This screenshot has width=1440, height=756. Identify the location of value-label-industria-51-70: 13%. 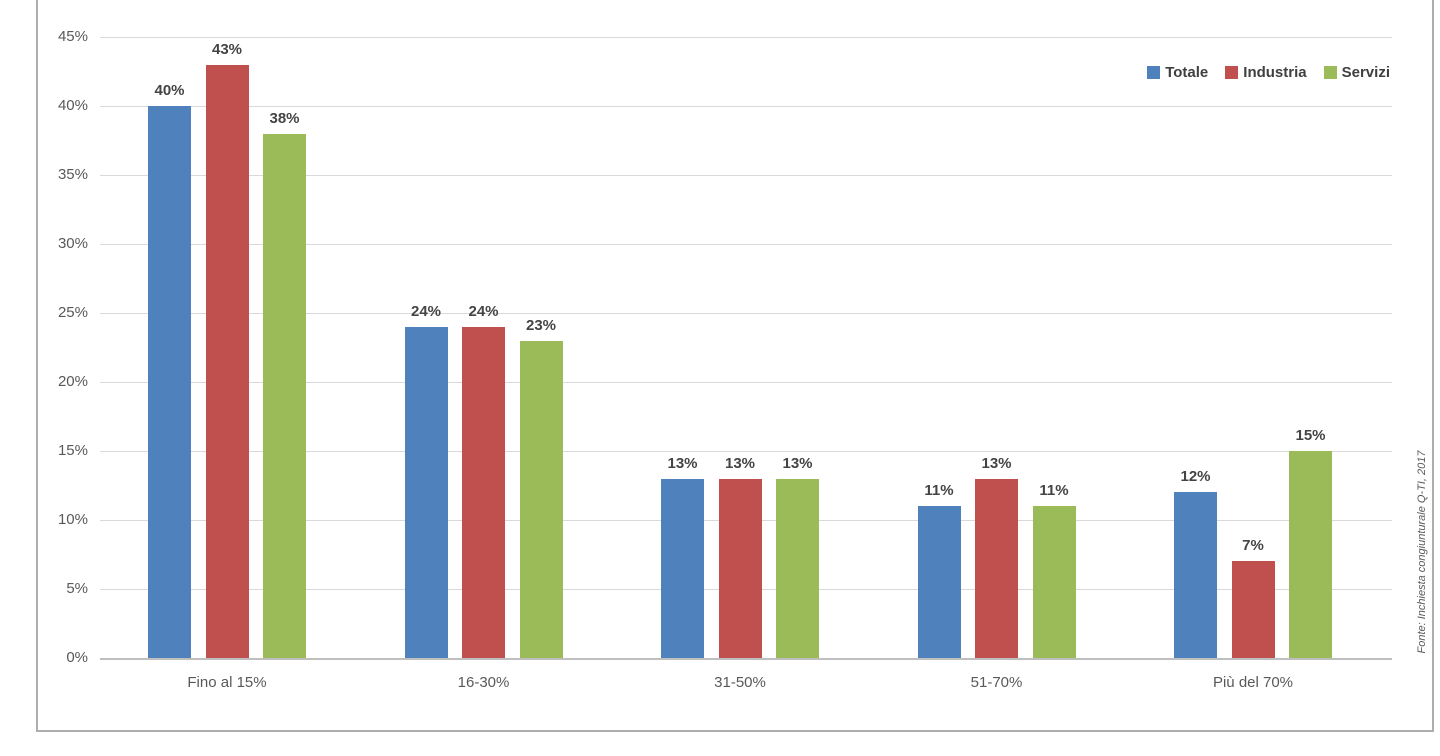
(996, 463).